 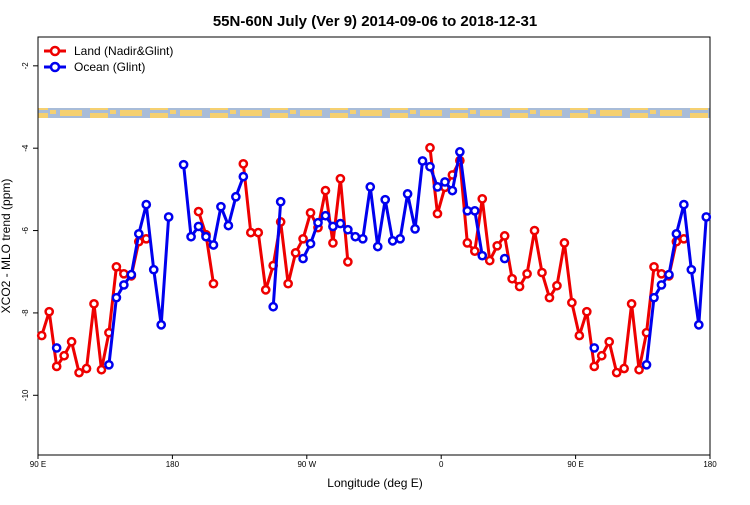 What do you see at coordinates (441, 464) in the screenshot?
I see `x-tick-label: 0` at bounding box center [441, 464].